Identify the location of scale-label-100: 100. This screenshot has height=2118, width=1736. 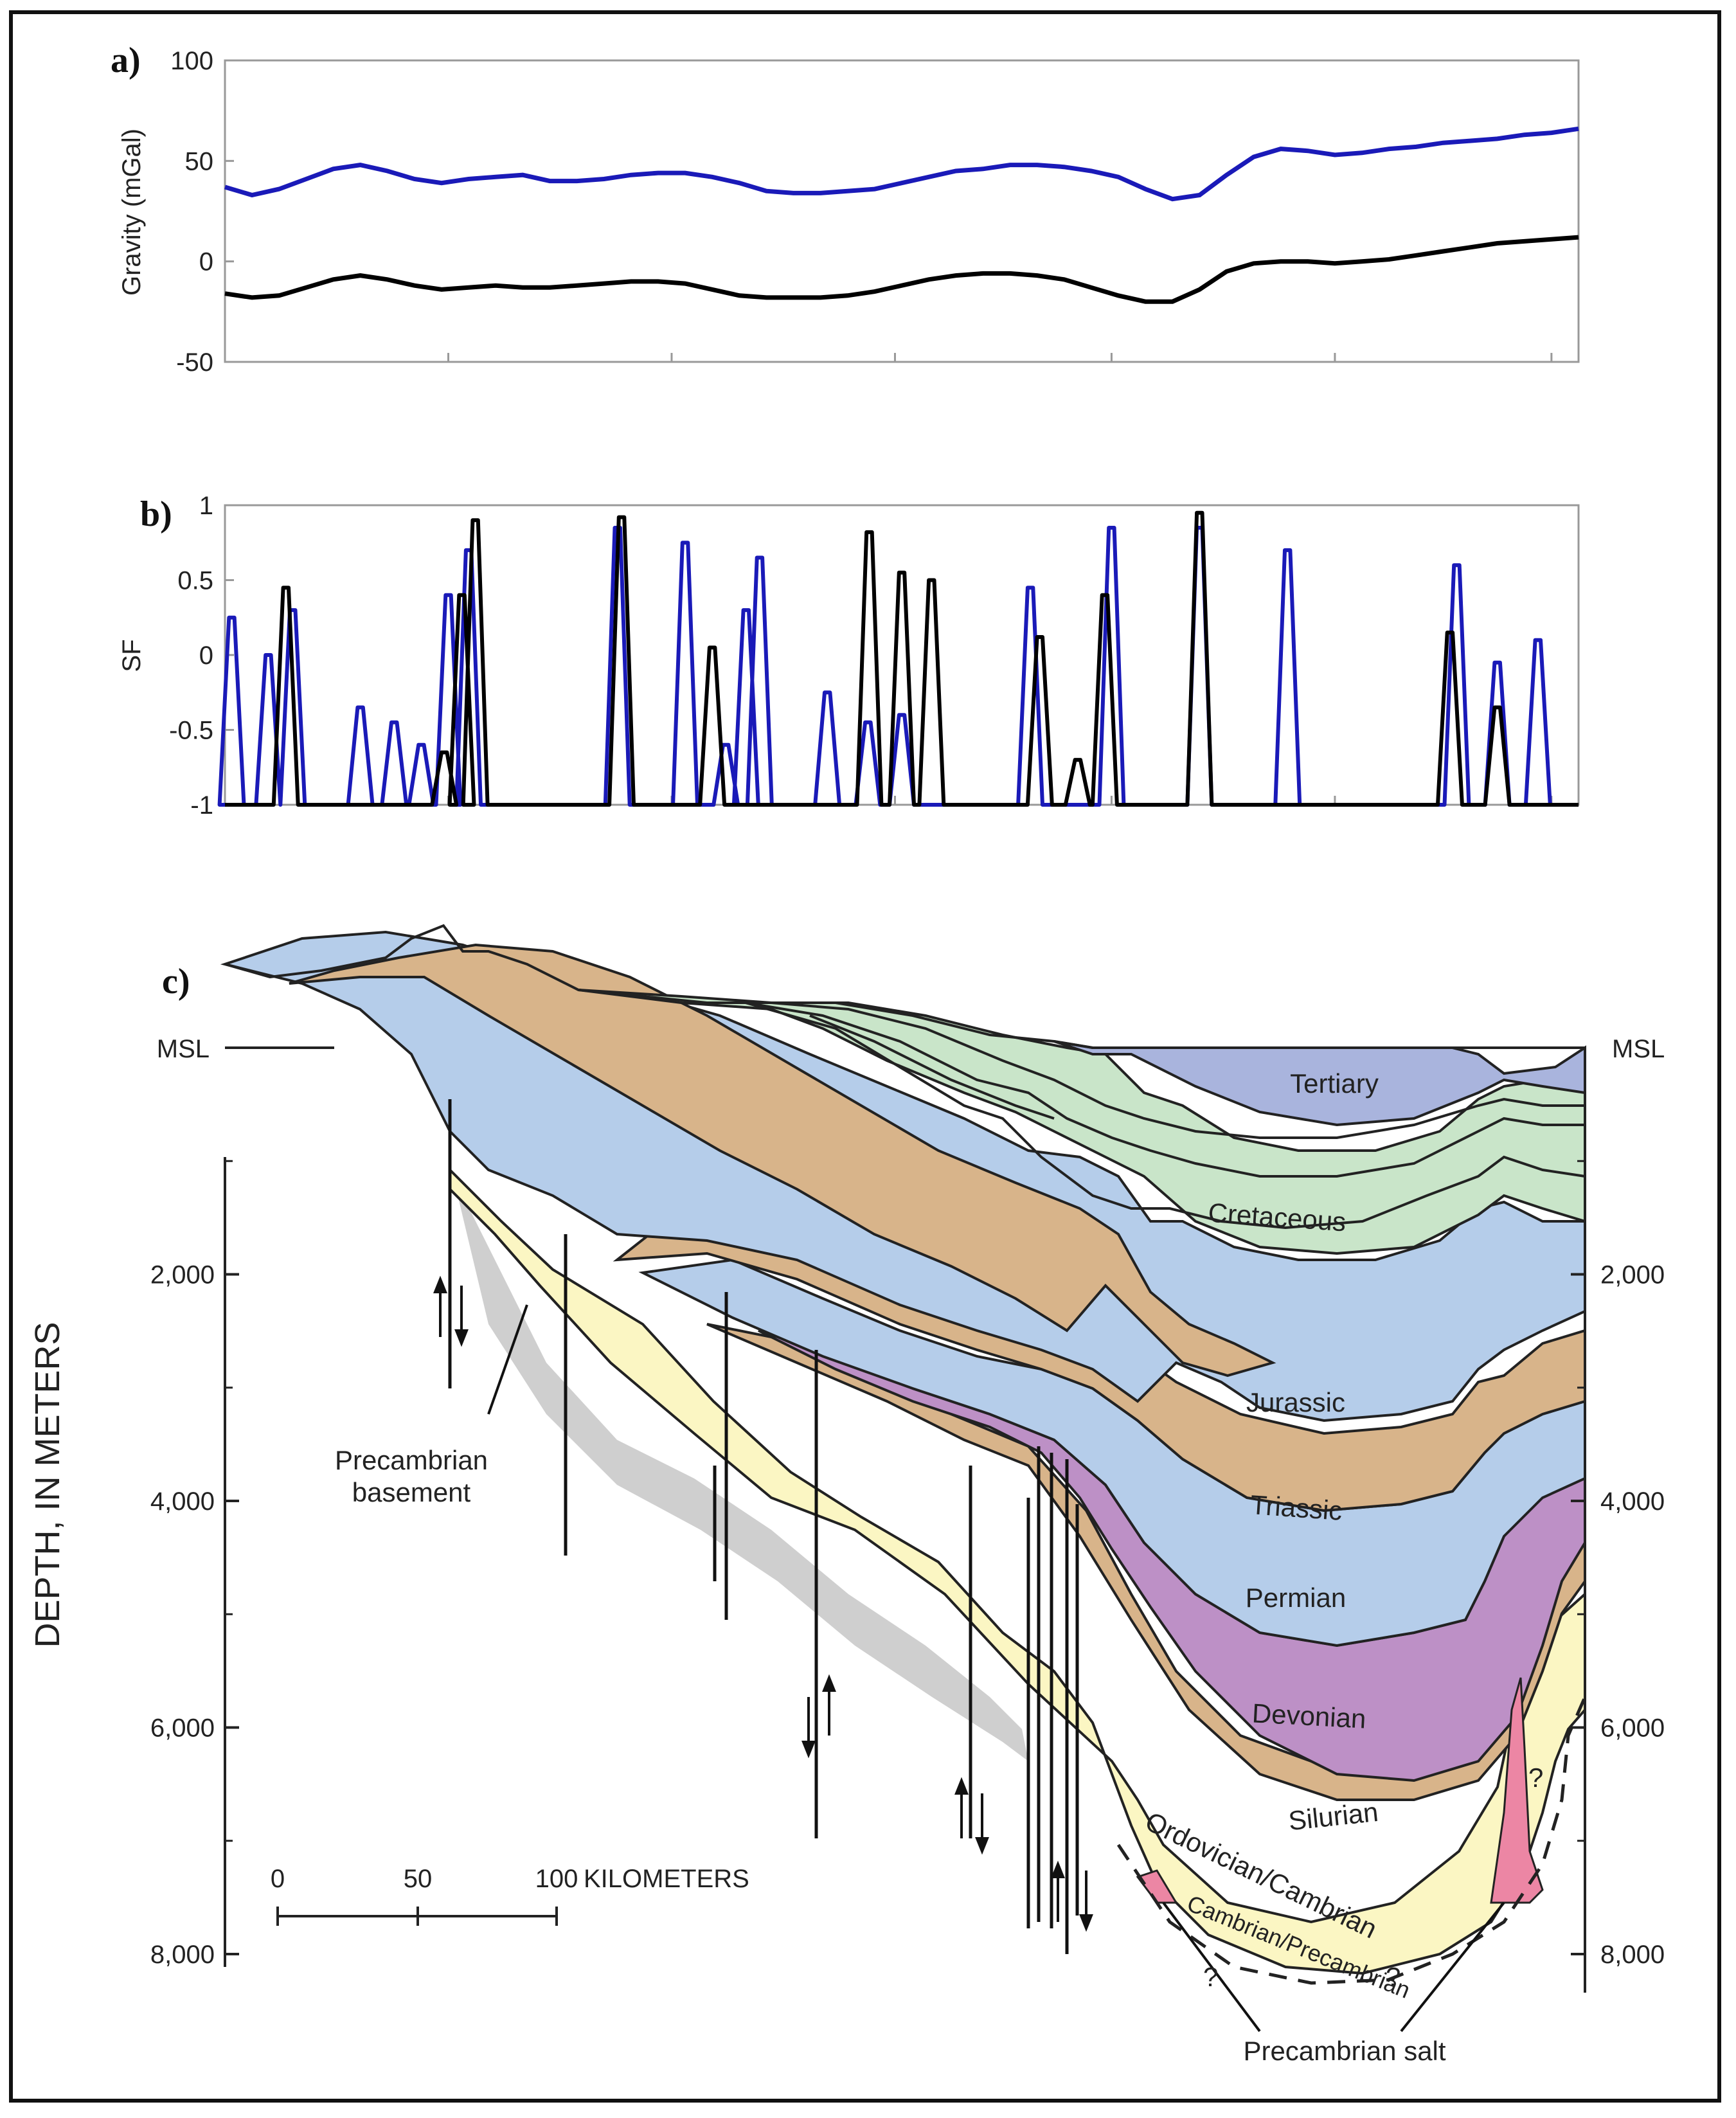
(556, 1879).